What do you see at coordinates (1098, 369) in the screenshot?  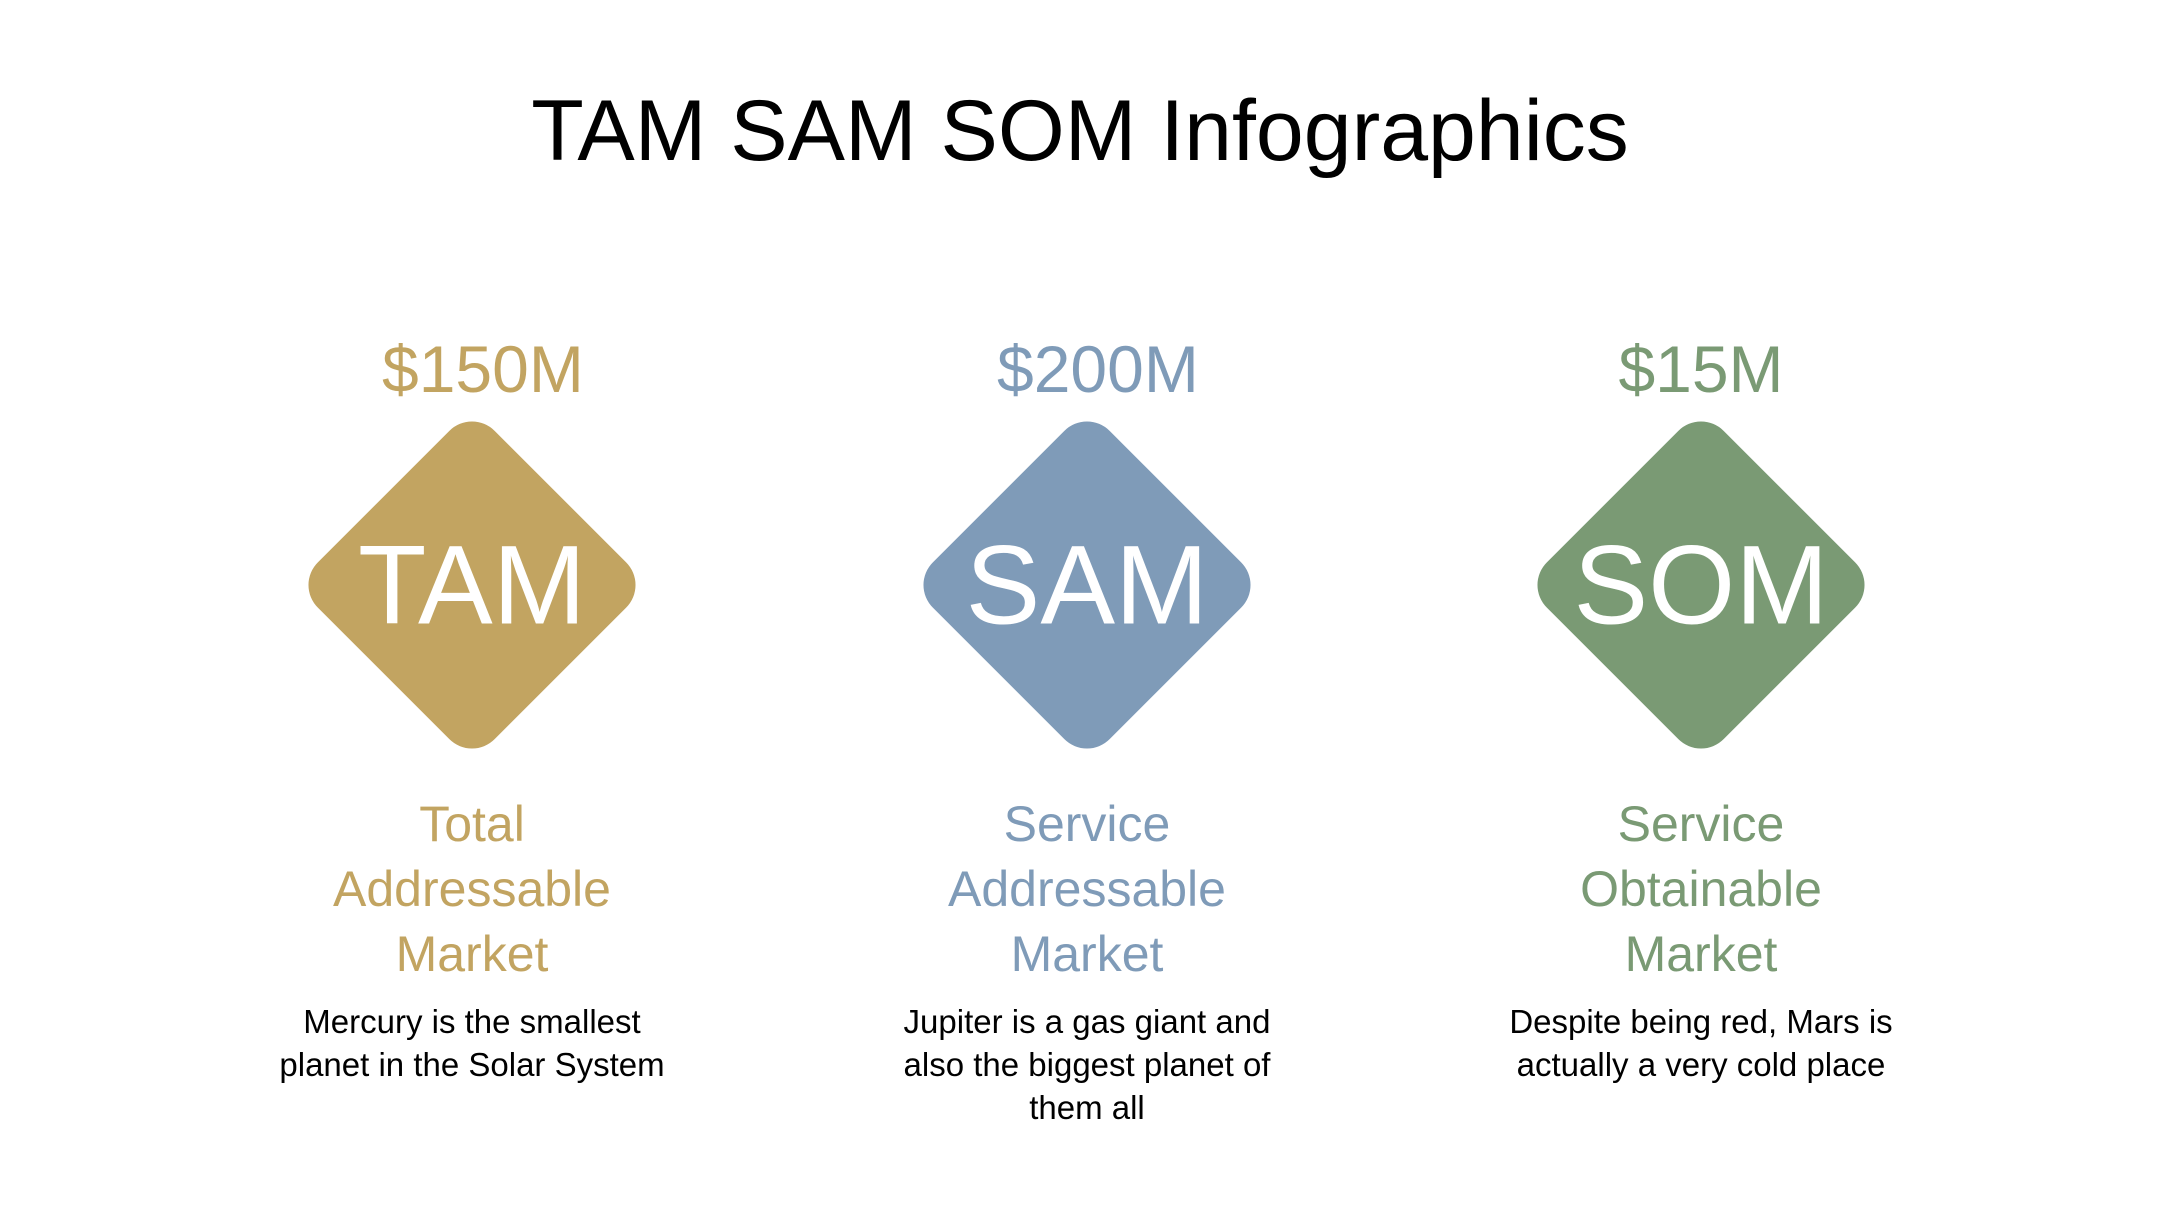 I see `market-value: $200M` at bounding box center [1098, 369].